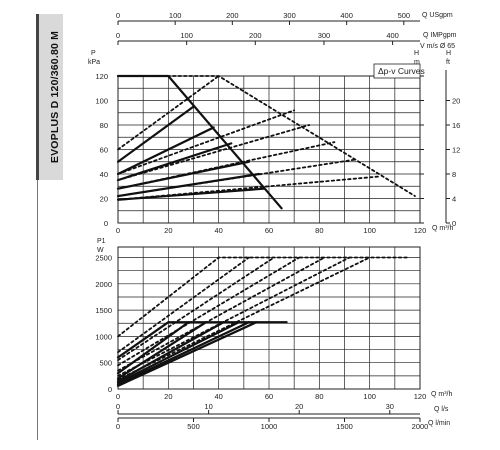  What do you see at coordinates (101, 101) in the screenshot?
I see `upper-y-tick-label: 100` at bounding box center [101, 101].